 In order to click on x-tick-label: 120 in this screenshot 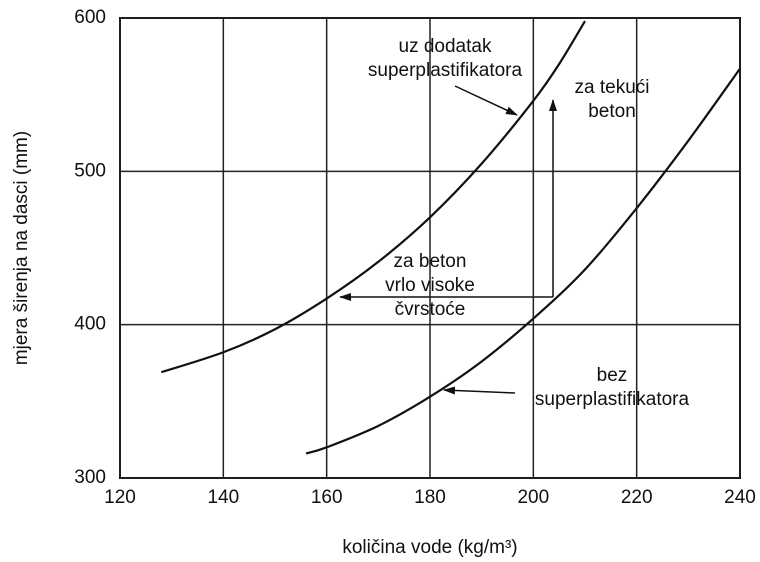, I will do `click(120, 497)`.